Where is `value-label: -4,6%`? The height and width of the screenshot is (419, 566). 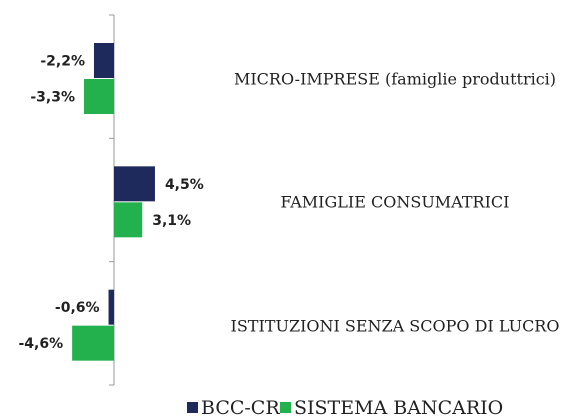 value-label: -4,6% is located at coordinates (40, 344).